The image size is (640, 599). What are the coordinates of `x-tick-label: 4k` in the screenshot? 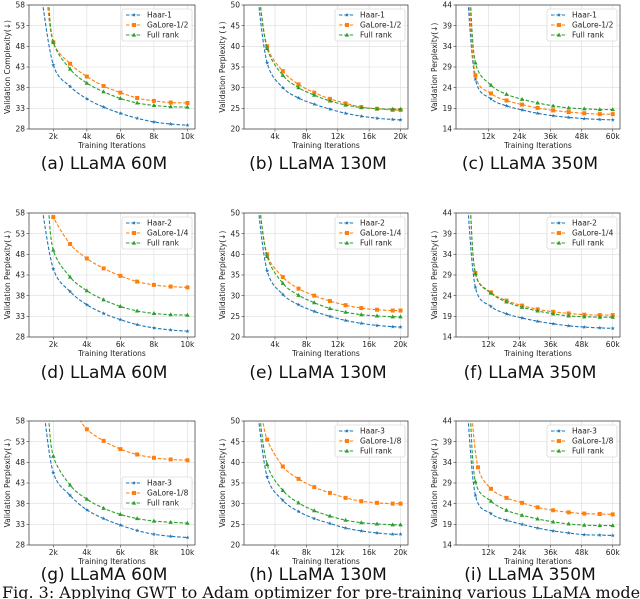 It's located at (87, 344).